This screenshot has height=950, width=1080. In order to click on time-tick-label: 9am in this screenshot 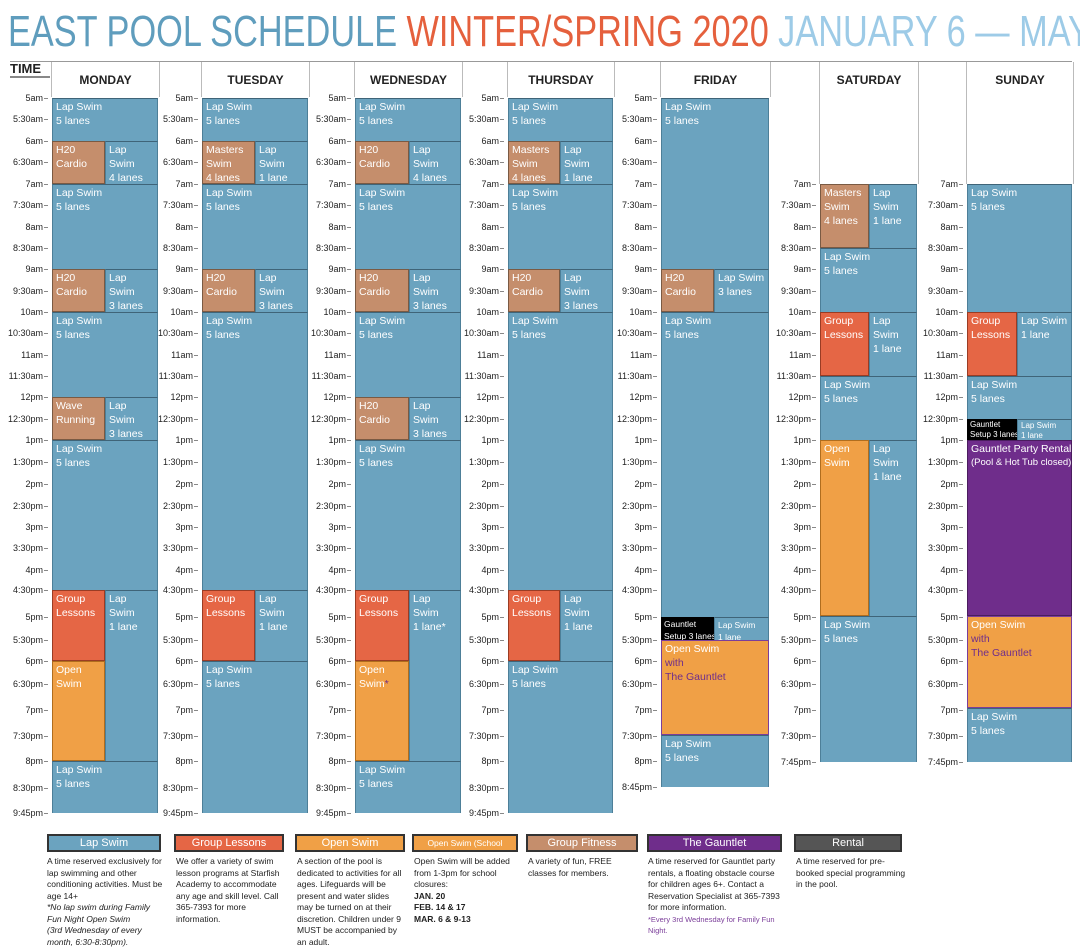, I will do `click(941, 269)`.